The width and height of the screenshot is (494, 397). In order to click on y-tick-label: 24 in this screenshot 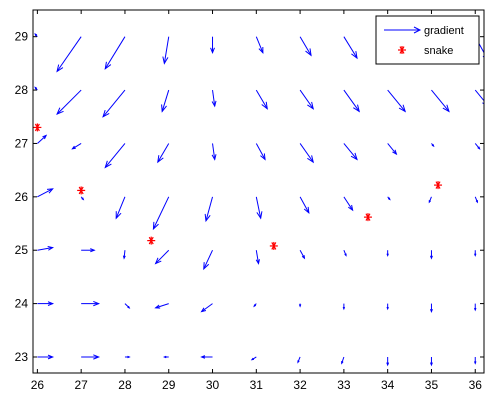, I will do `click(22, 304)`.